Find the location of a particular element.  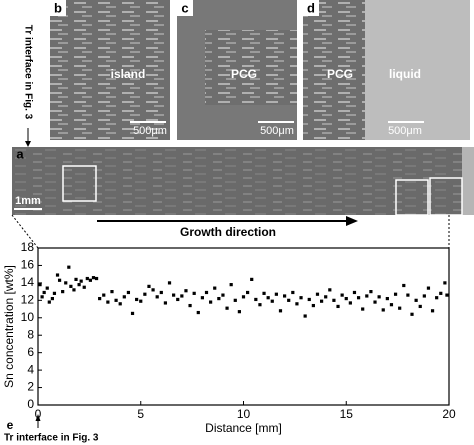

micrograph-d is located at coordinates (334, 70).